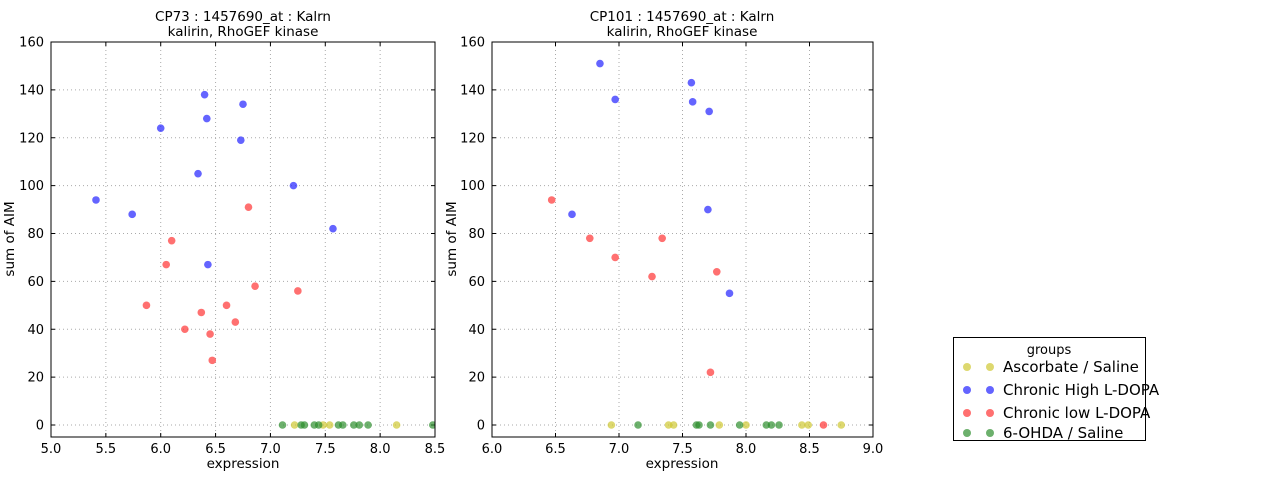  Describe the element at coordinates (476, 282) in the screenshot. I see `y-tick-label: 60` at that location.